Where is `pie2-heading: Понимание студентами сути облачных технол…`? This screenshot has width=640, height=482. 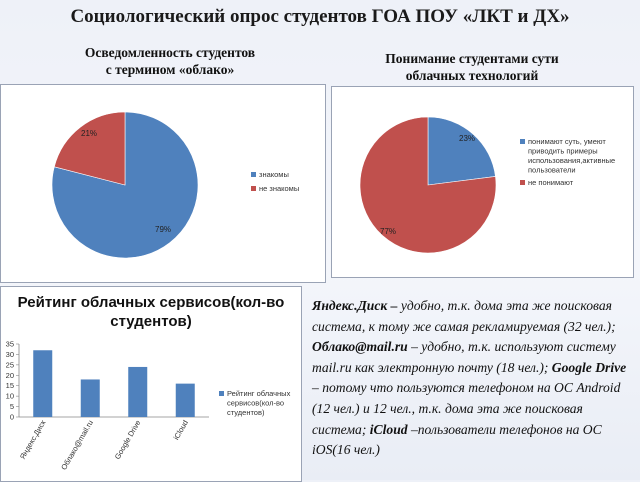 pie2-heading: Понимание студентами сути облачных технол… is located at coordinates (472, 67).